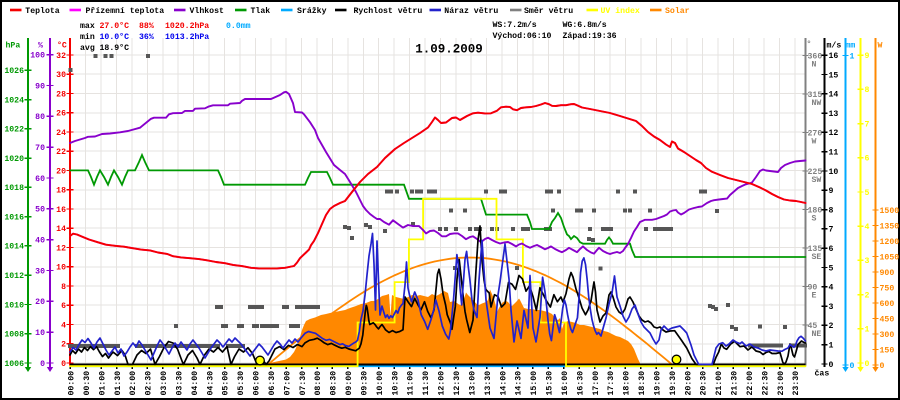 This screenshot has width=900, height=400. Describe the element at coordinates (238, 26) in the screenshot. I see `svg-text: 0.0mm` at that location.